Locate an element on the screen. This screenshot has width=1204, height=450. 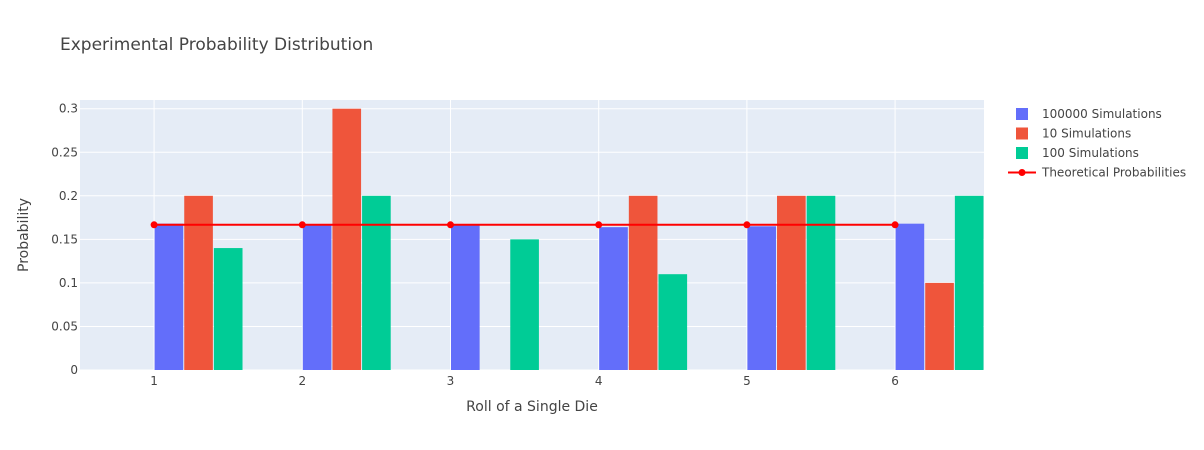
y-tick-labels: 0 0.05 0.1 0.15 0.2 0.25 0.3 is located at coordinates (64, 239).